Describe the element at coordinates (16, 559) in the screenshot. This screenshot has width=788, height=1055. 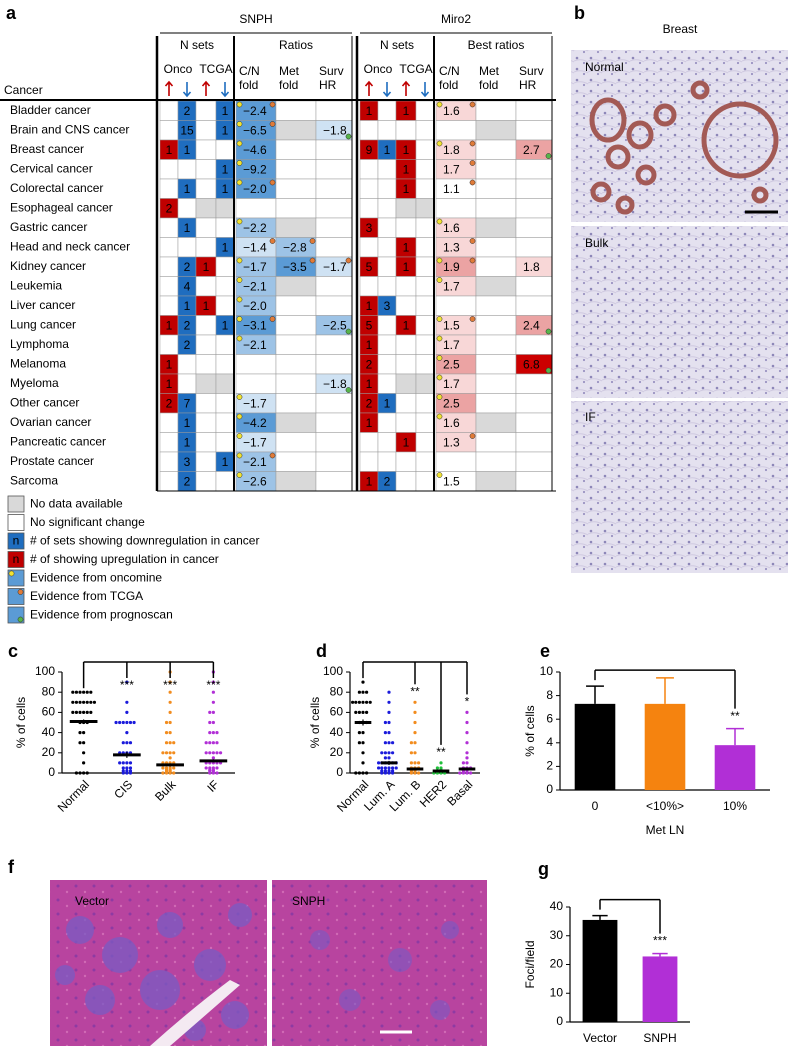
I see `legend-swatch` at that location.